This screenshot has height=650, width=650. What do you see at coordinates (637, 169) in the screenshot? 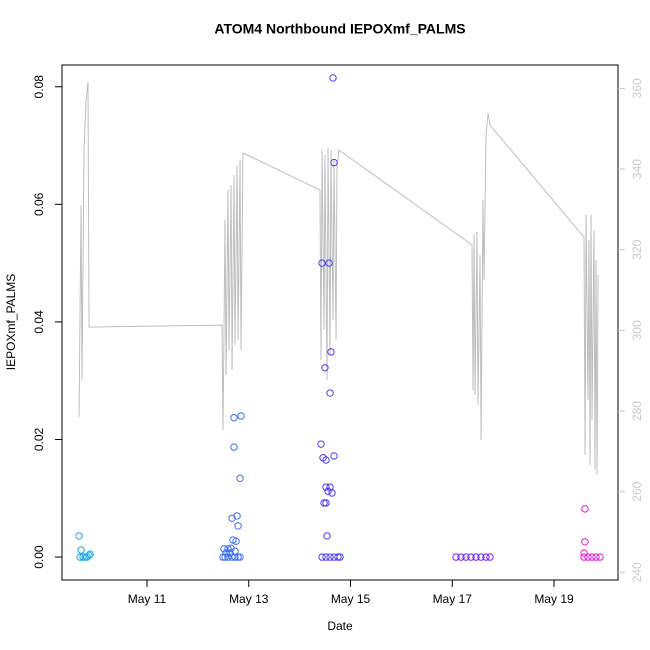
I see `y2-tick-label: 340` at bounding box center [637, 169].